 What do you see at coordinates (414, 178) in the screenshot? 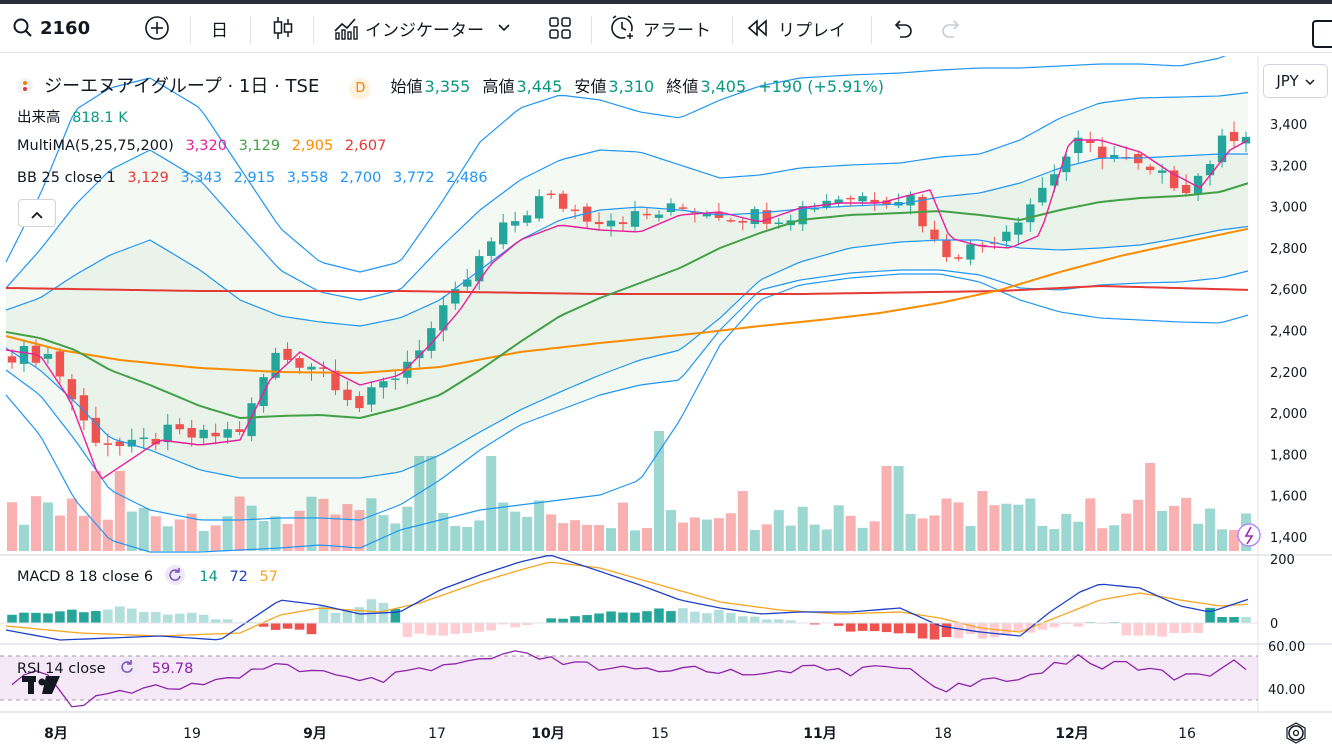
I see `bb-upper3-value: 3,772` at bounding box center [414, 178].